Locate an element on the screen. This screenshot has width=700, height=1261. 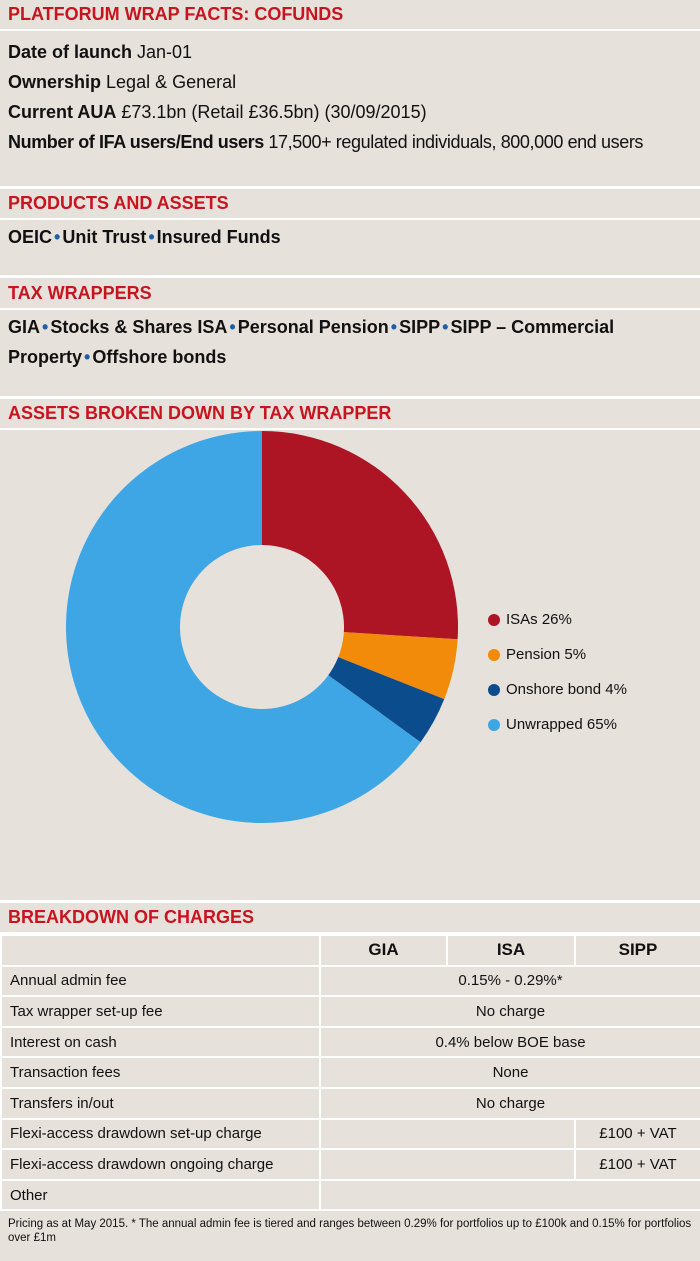
table-row: Annual admin fee 0.15% - 0.29%* is located at coordinates (350, 981).